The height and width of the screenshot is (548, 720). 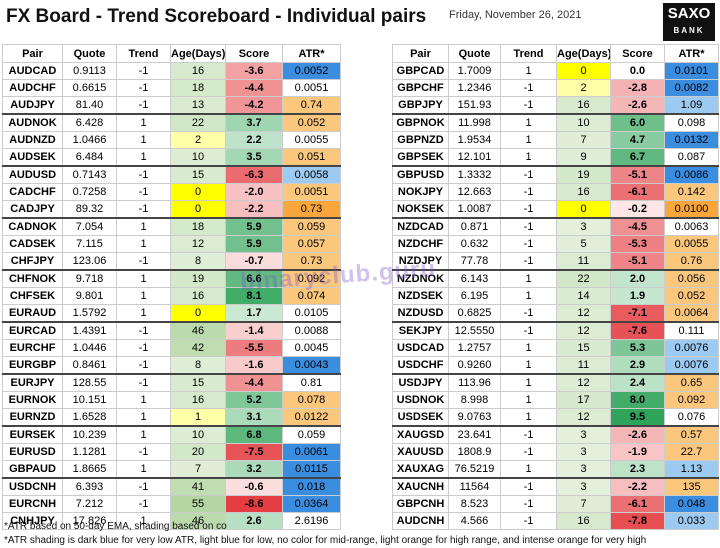 I want to click on atr-cell: 0.57, so click(x=691, y=434).